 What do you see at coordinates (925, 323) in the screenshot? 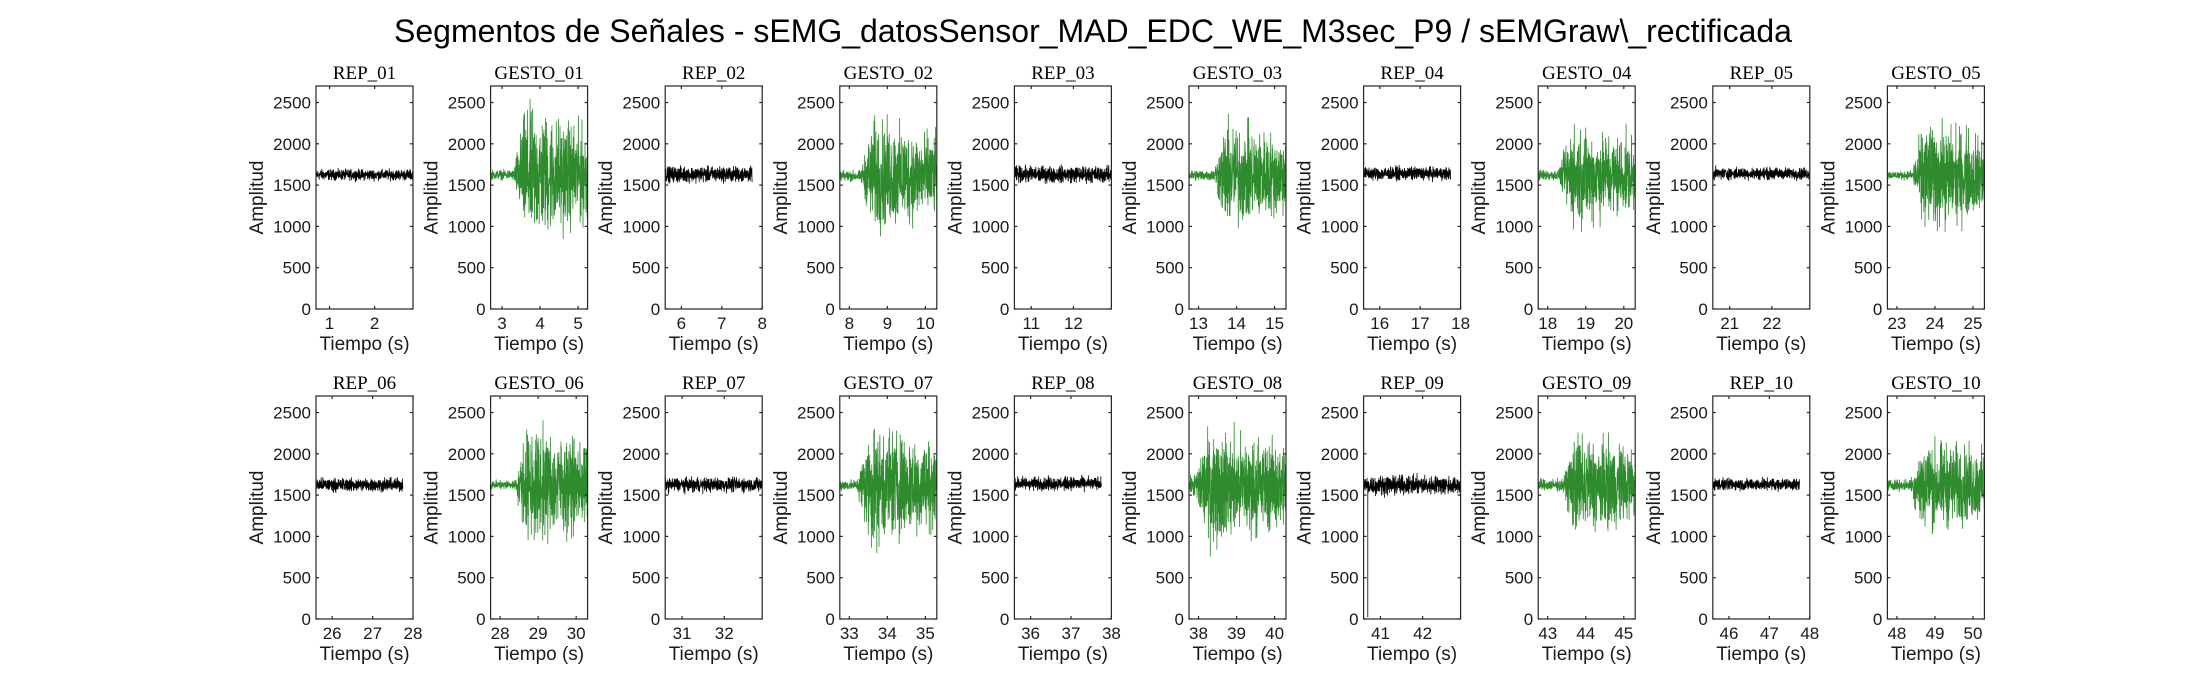
I see `x-tick-label: 10` at bounding box center [925, 323].